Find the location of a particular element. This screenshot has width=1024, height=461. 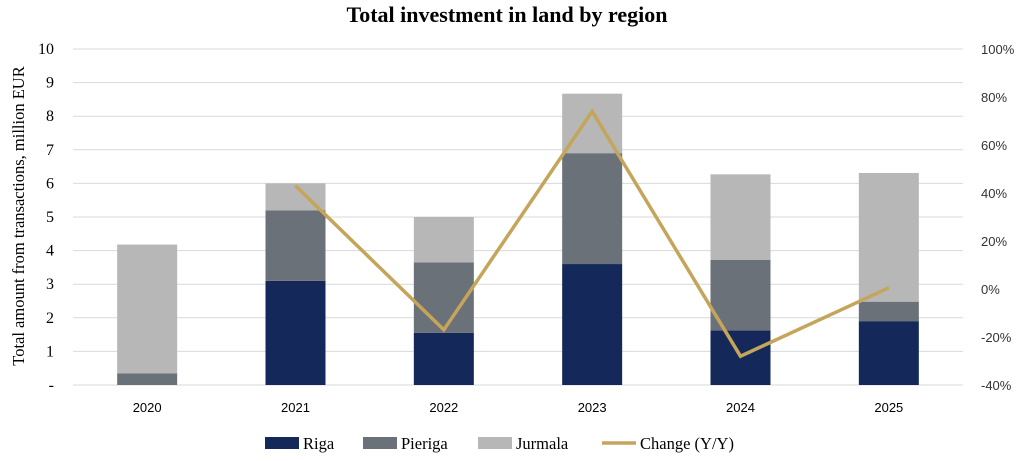

y2-tick-label: -40% is located at coordinates (996, 385).